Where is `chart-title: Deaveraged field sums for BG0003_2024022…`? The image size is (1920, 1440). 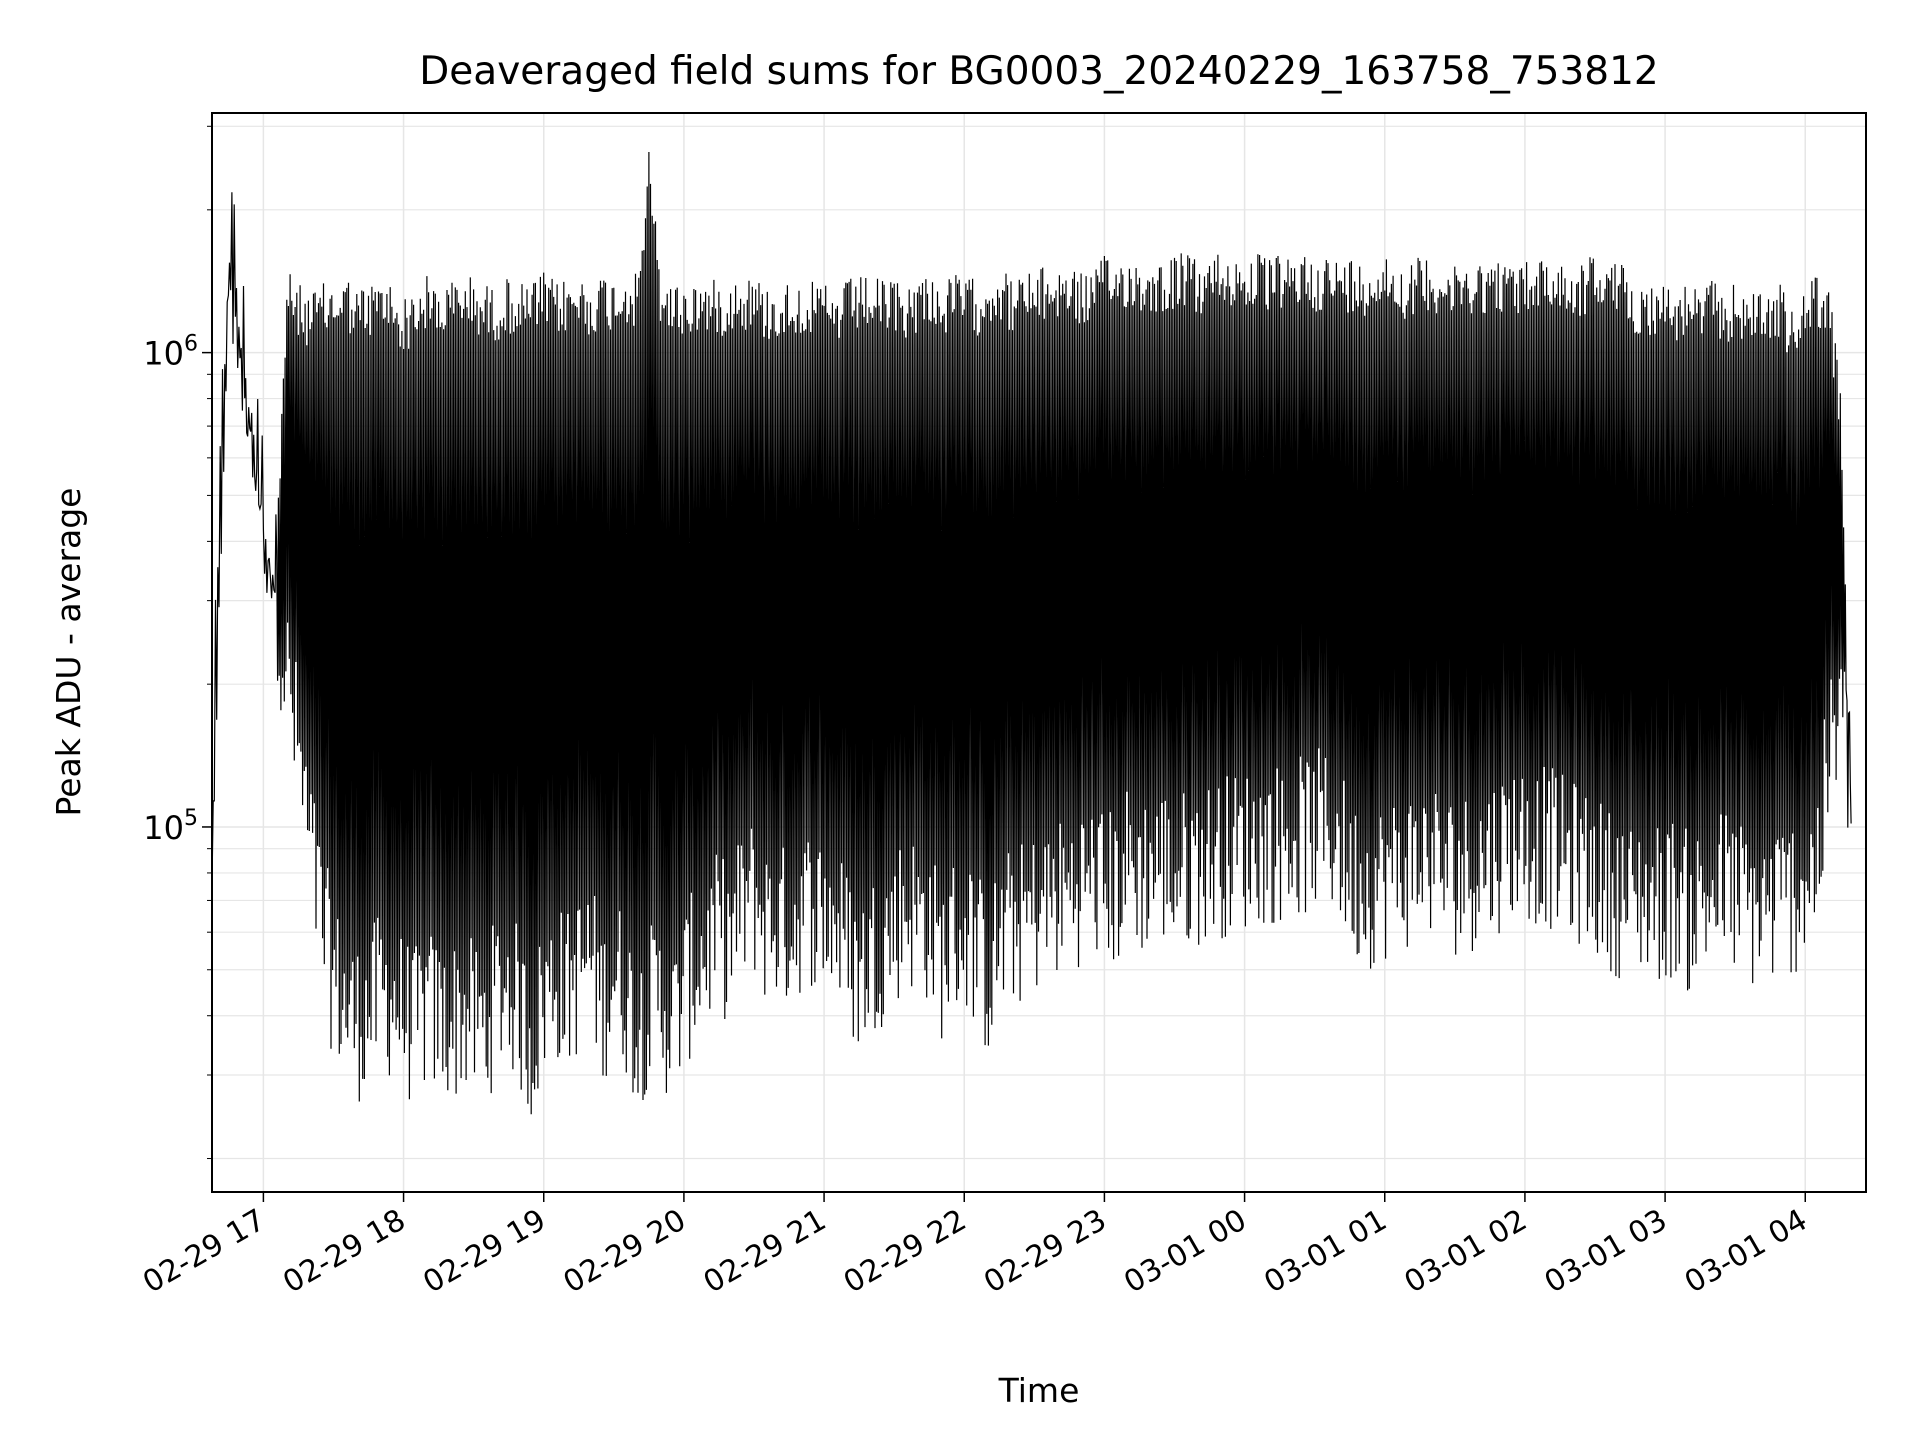 chart-title: Deaveraged field sums for BG0003_2024022… is located at coordinates (1038, 71).